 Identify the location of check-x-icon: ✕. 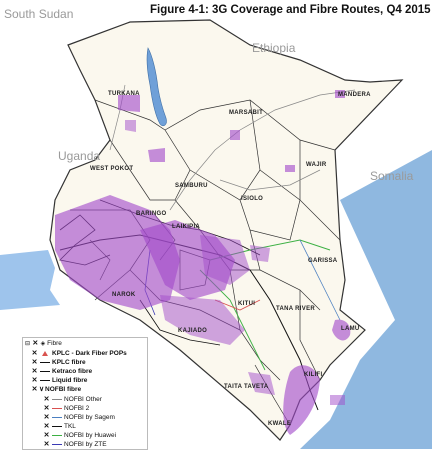
(35, 343).